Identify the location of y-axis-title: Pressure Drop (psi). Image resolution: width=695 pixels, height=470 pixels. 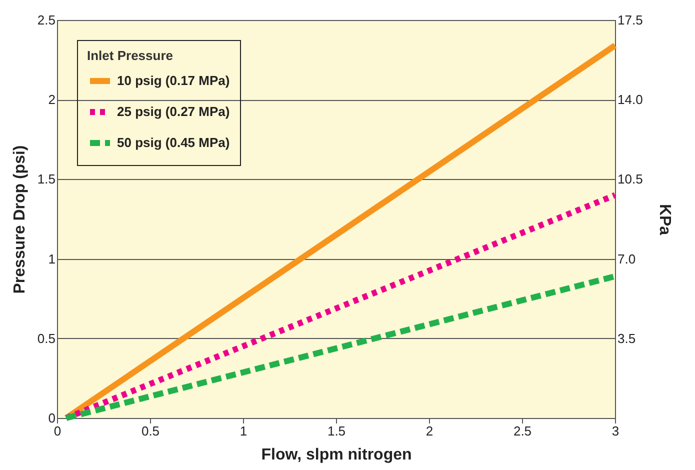
(19, 219).